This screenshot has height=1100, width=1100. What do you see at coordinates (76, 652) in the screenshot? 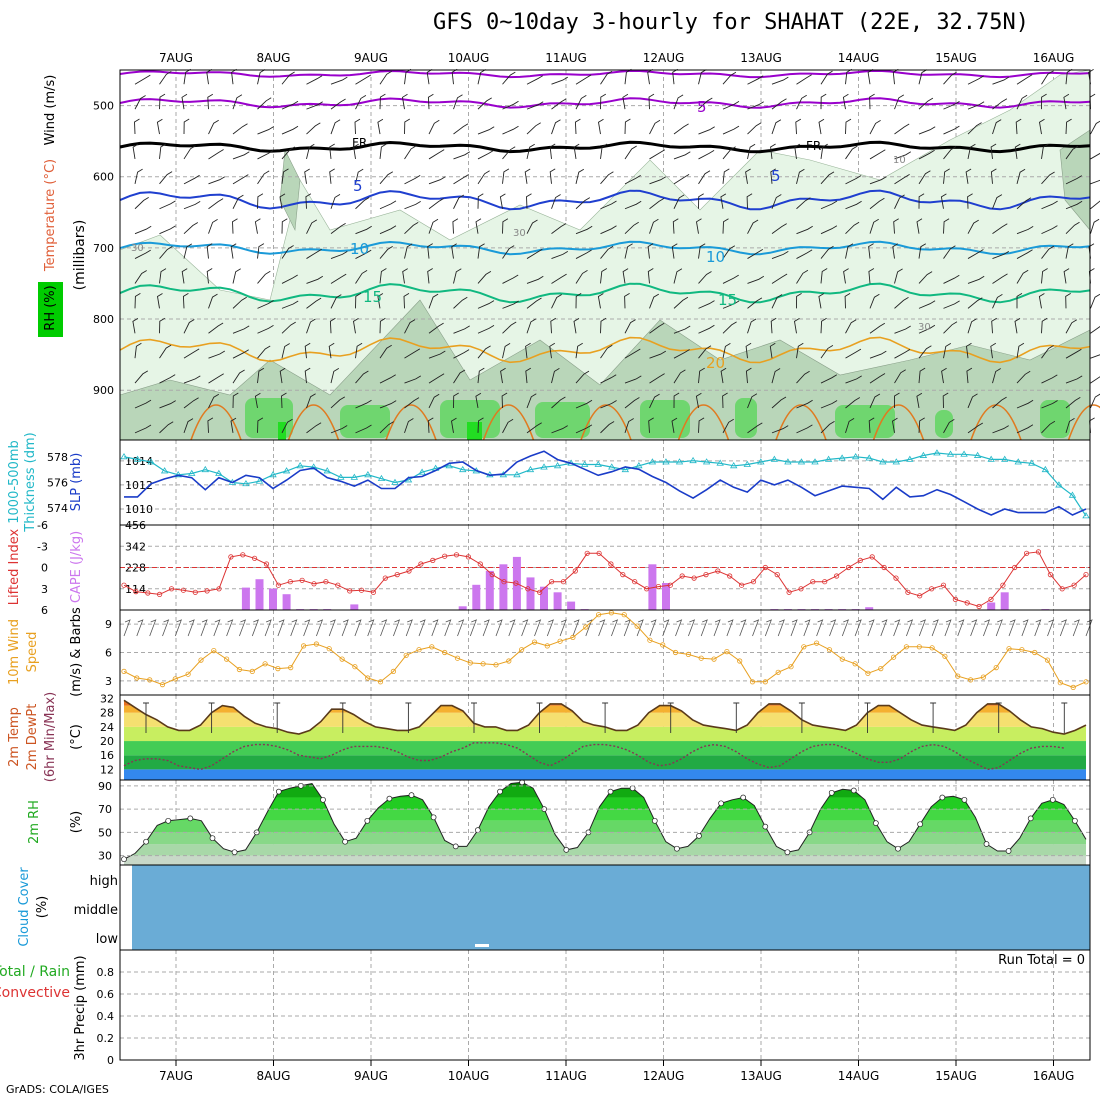
I see `wind10m-axis-label-3: (m/s) & Barbs` at bounding box center [76, 652].